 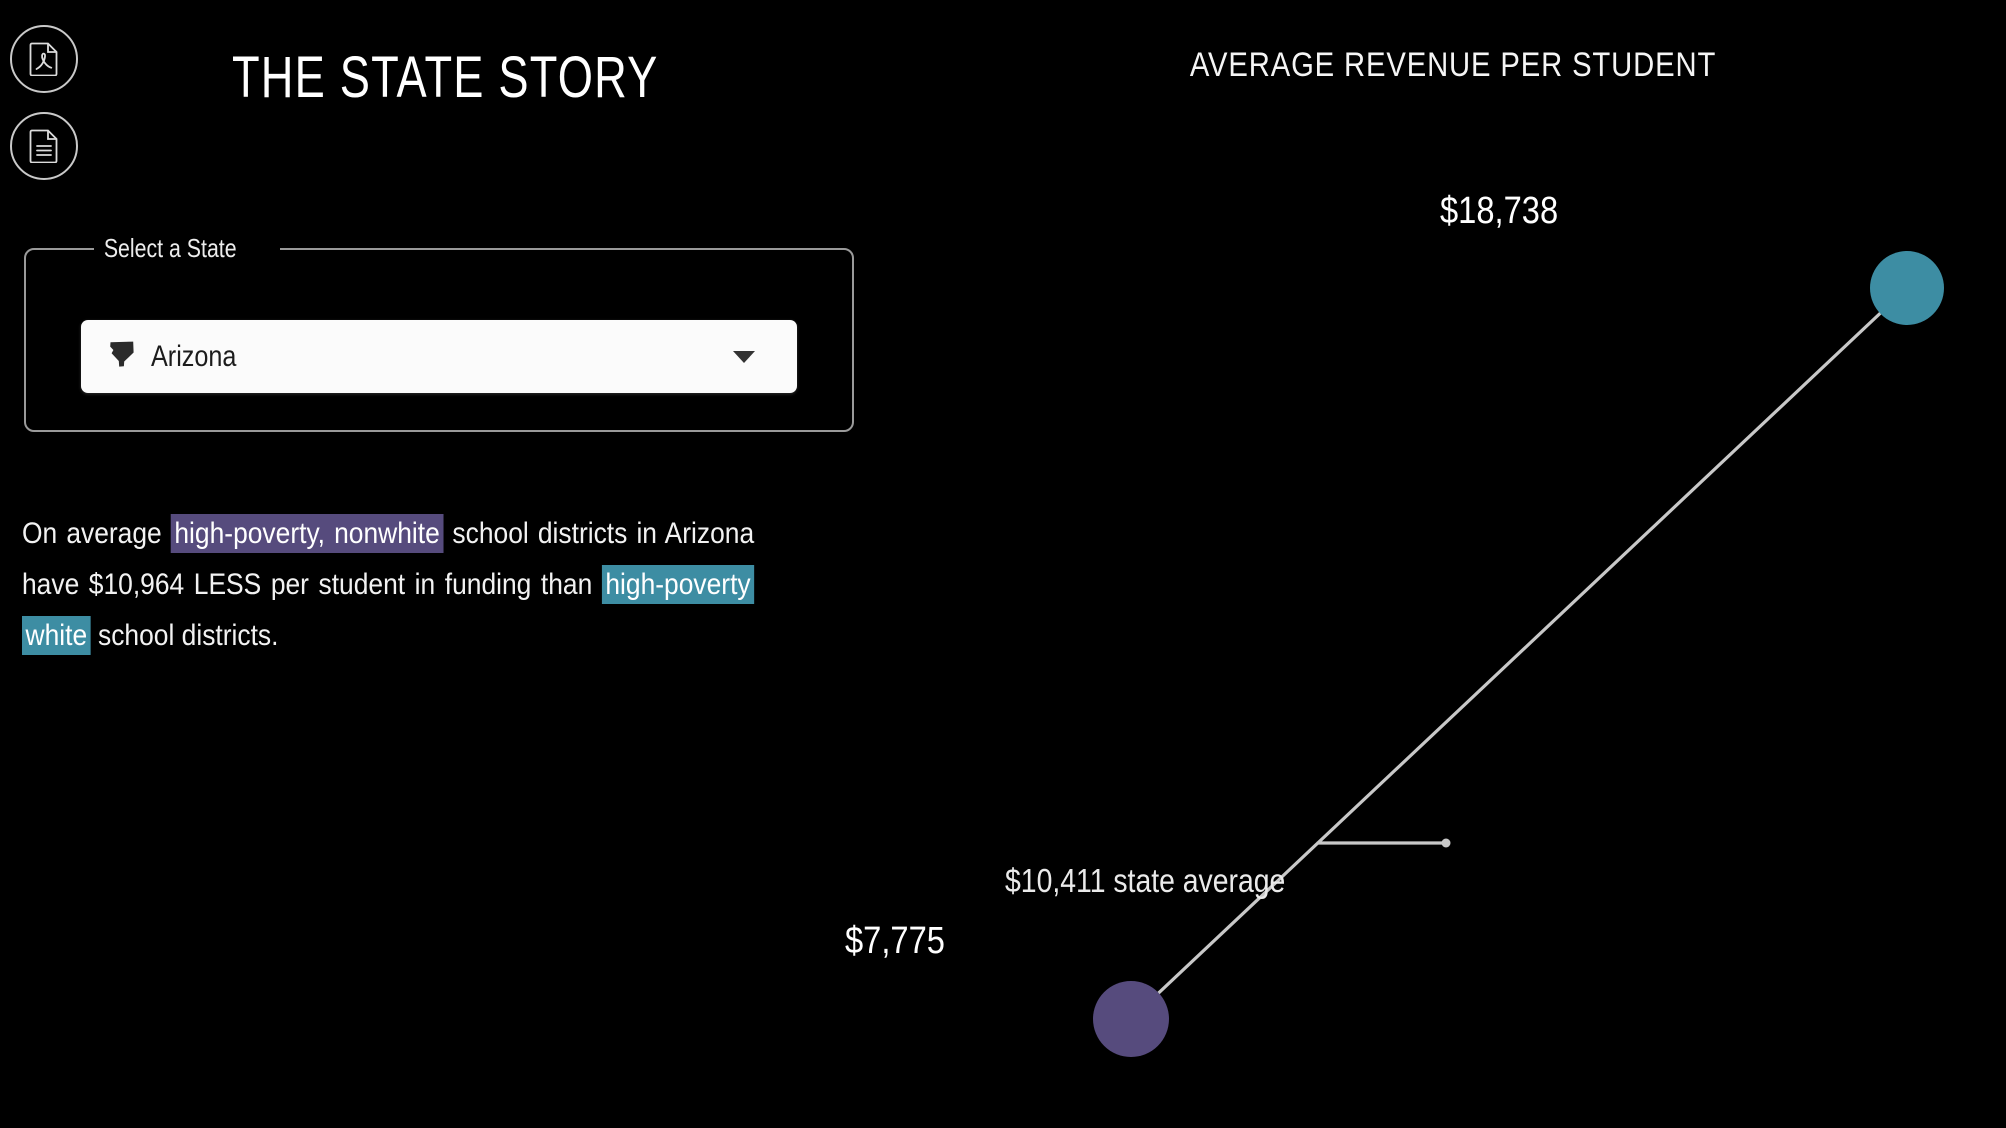 I want to click on state-select-value: Arizona, so click(x=194, y=356).